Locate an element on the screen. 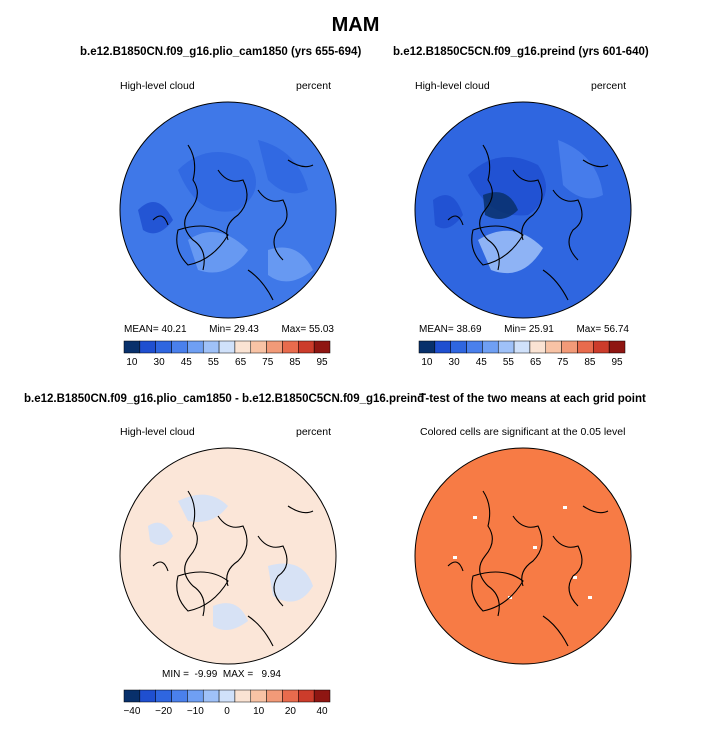  panel3-units-label: percent is located at coordinates (314, 432).